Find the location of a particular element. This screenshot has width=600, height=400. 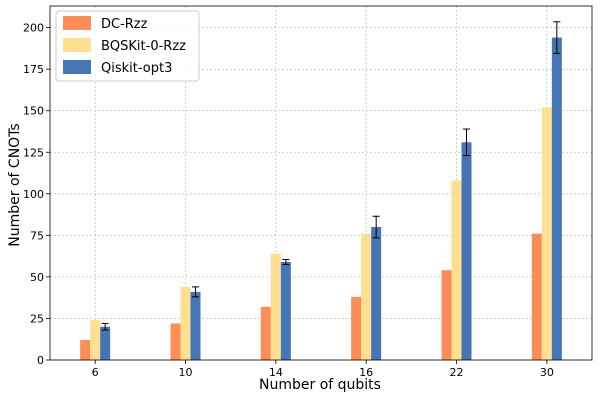

legend-label: Qiskit-opt3 is located at coordinates (136, 68).